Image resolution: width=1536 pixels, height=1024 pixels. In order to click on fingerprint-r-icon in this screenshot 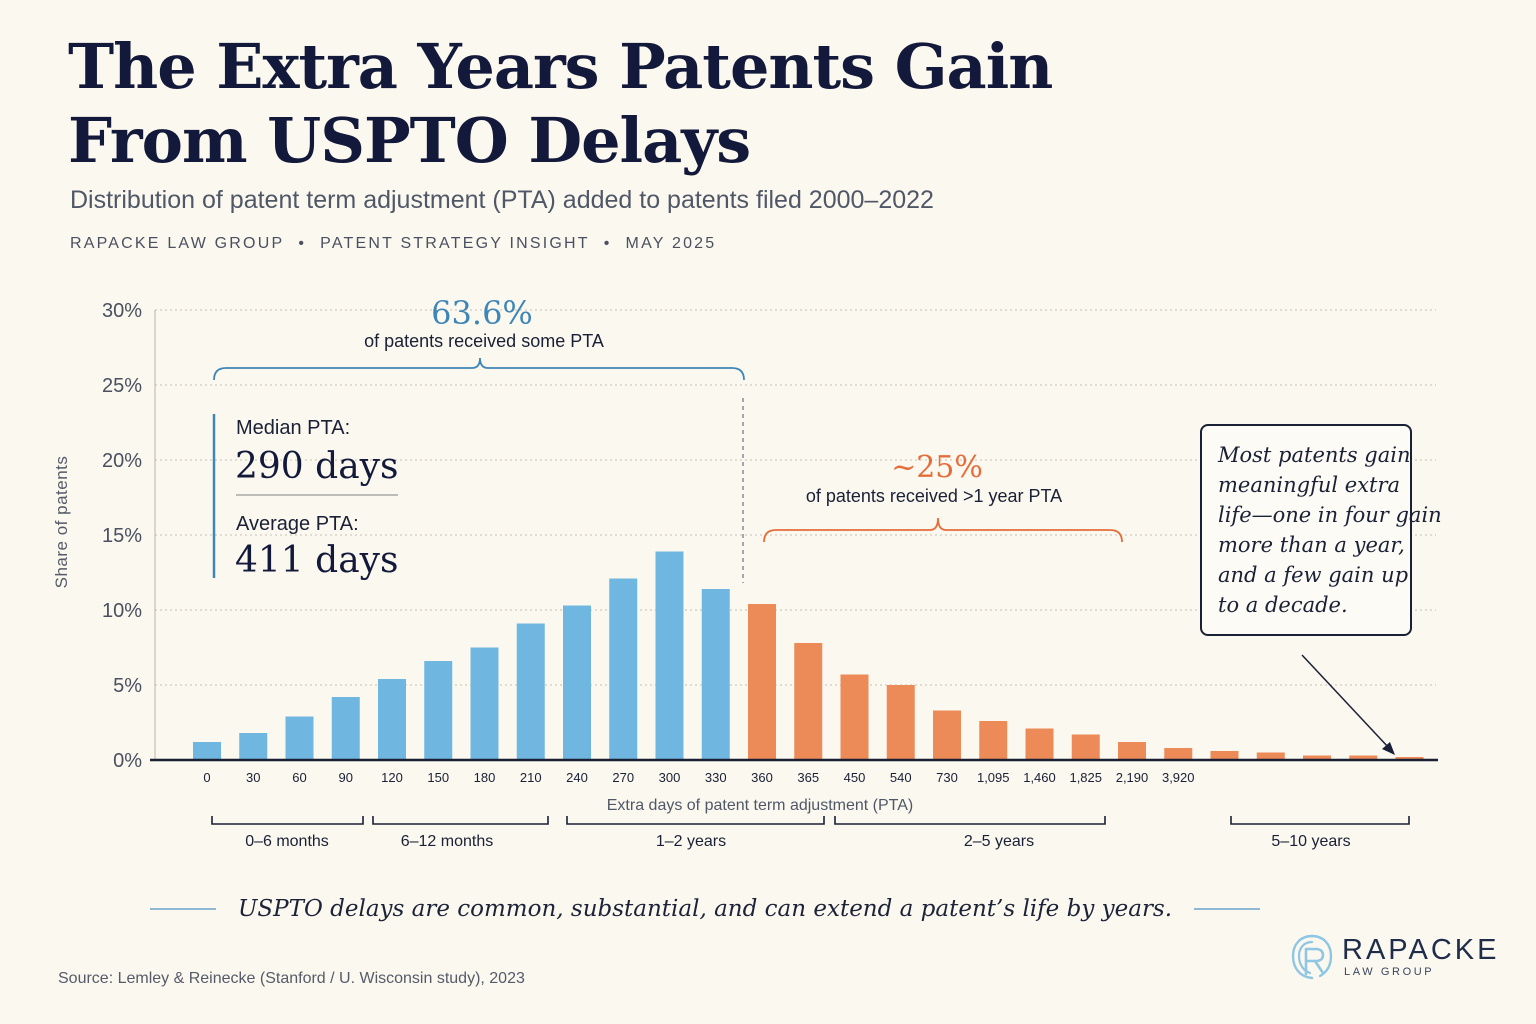, I will do `click(1312, 957)`.